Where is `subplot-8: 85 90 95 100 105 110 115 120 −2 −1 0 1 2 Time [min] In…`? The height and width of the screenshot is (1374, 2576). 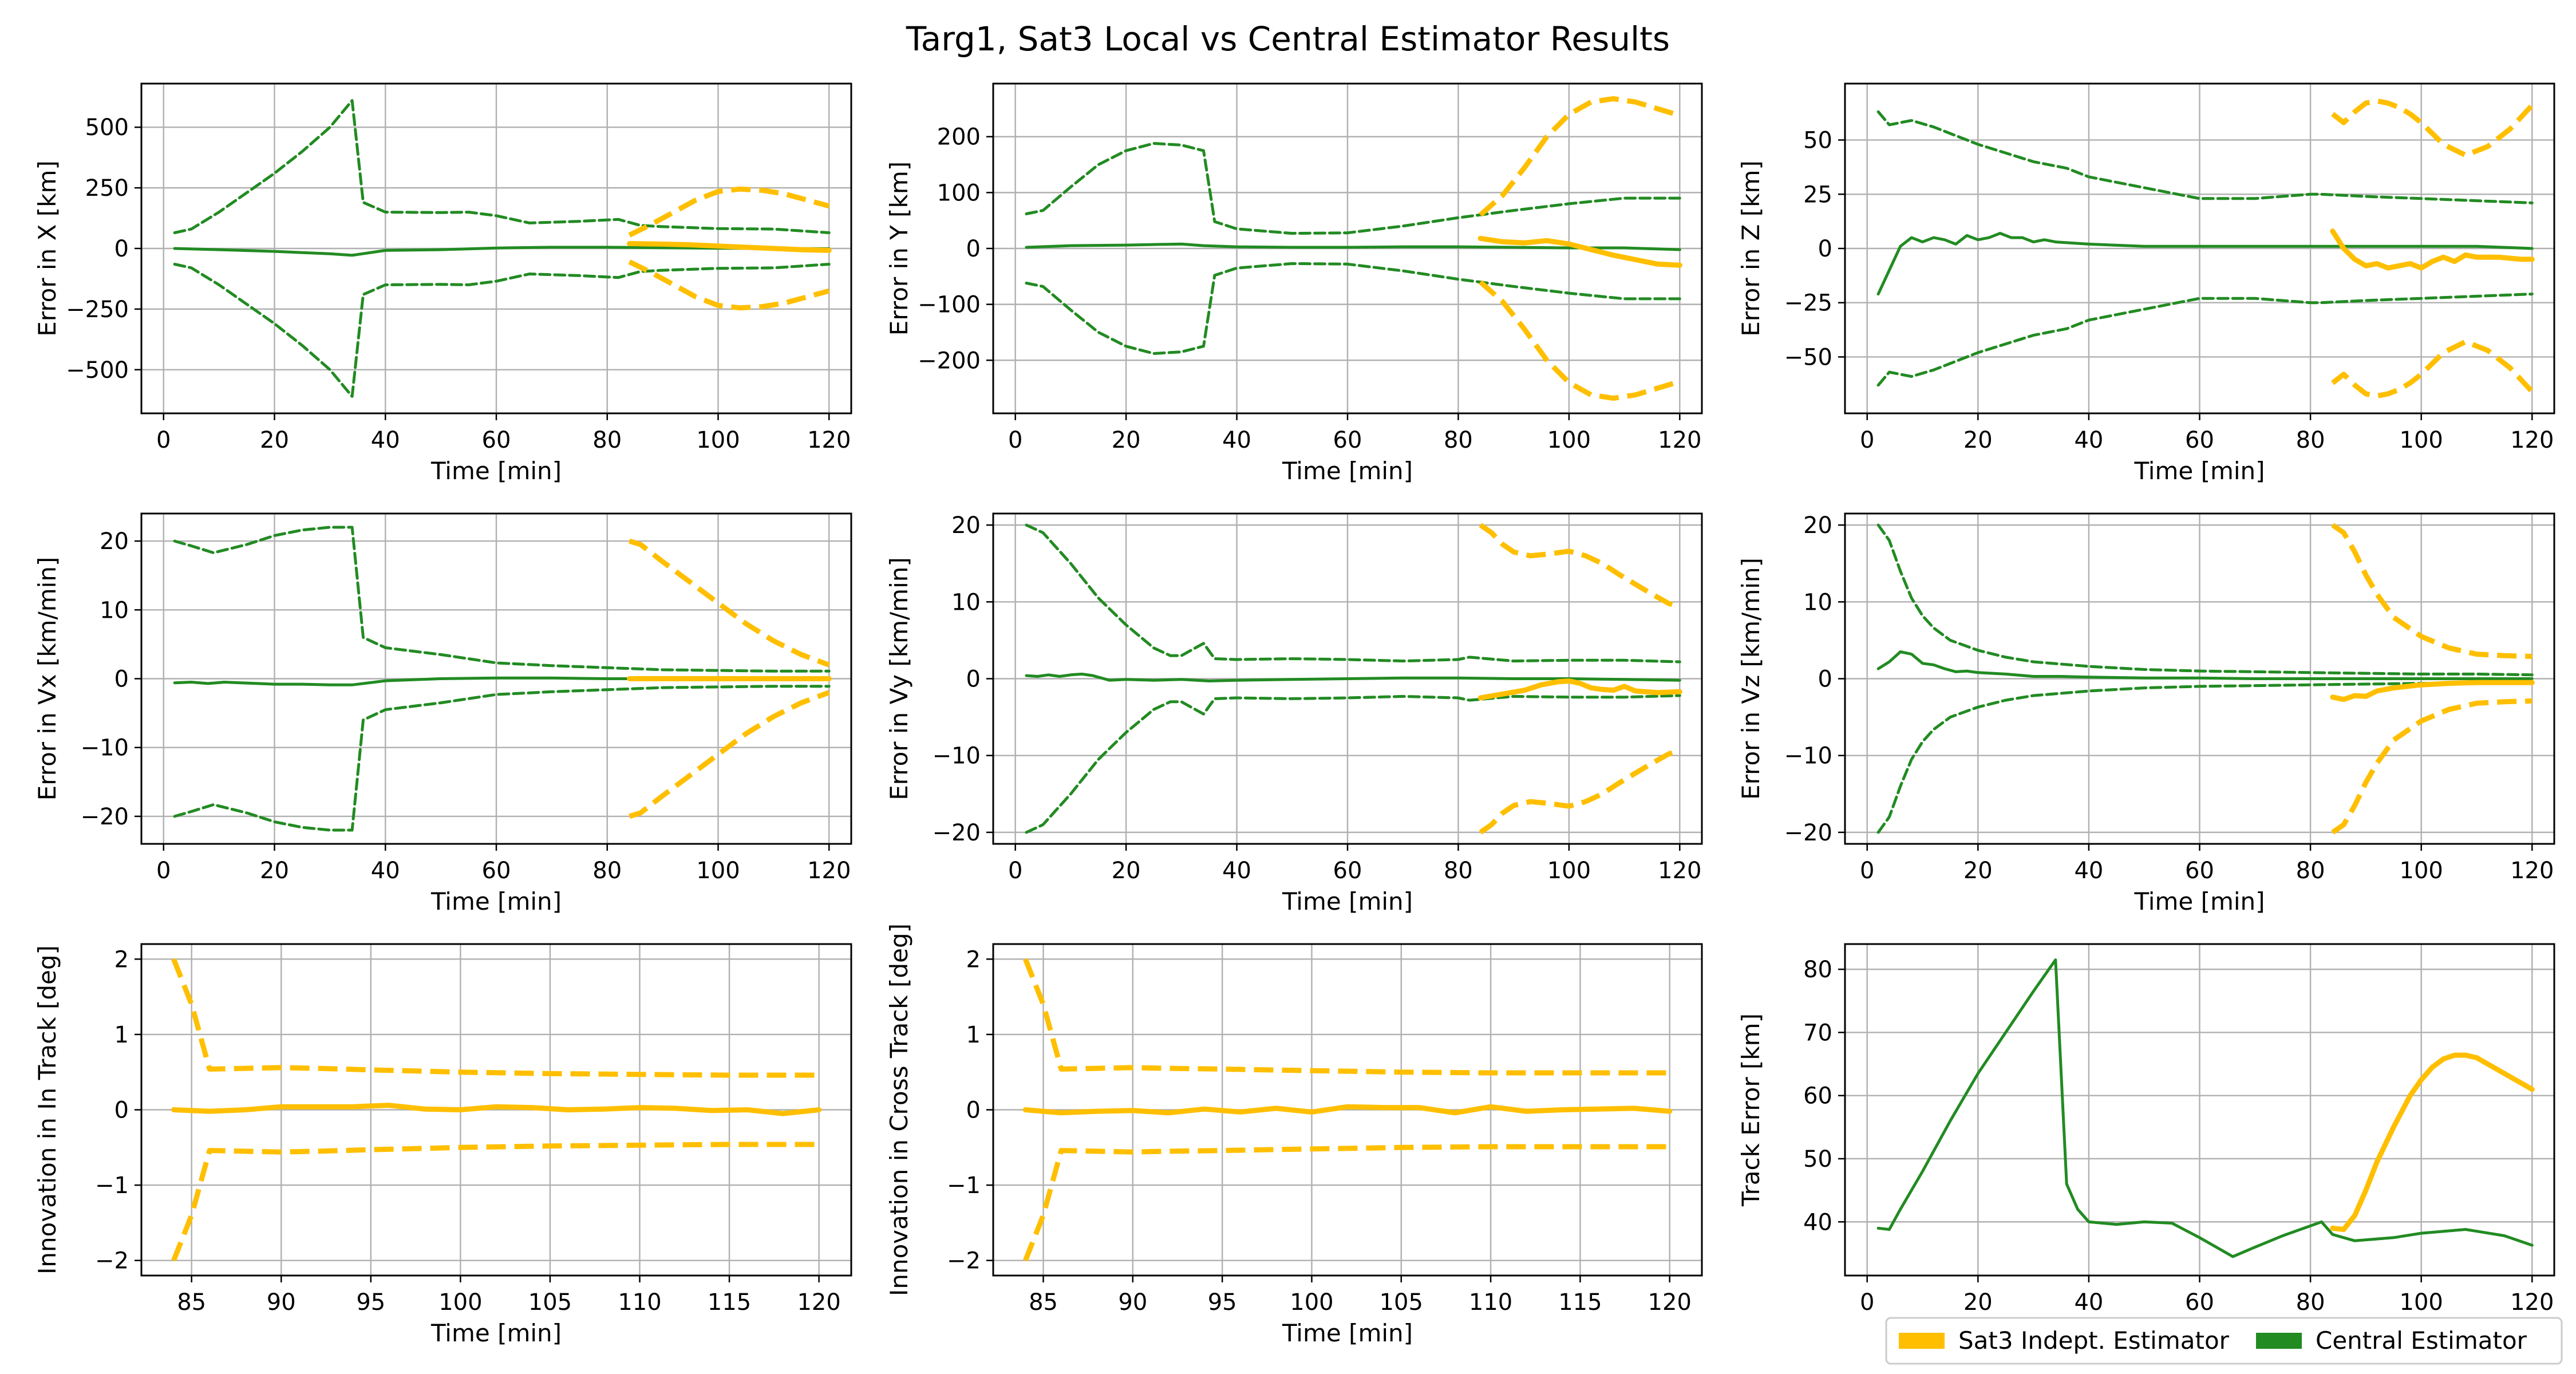 subplot-8: 85 90 95 100 105 110 115 120 −2 −1 0 1 2 Time [min] In… is located at coordinates (1294, 1135).